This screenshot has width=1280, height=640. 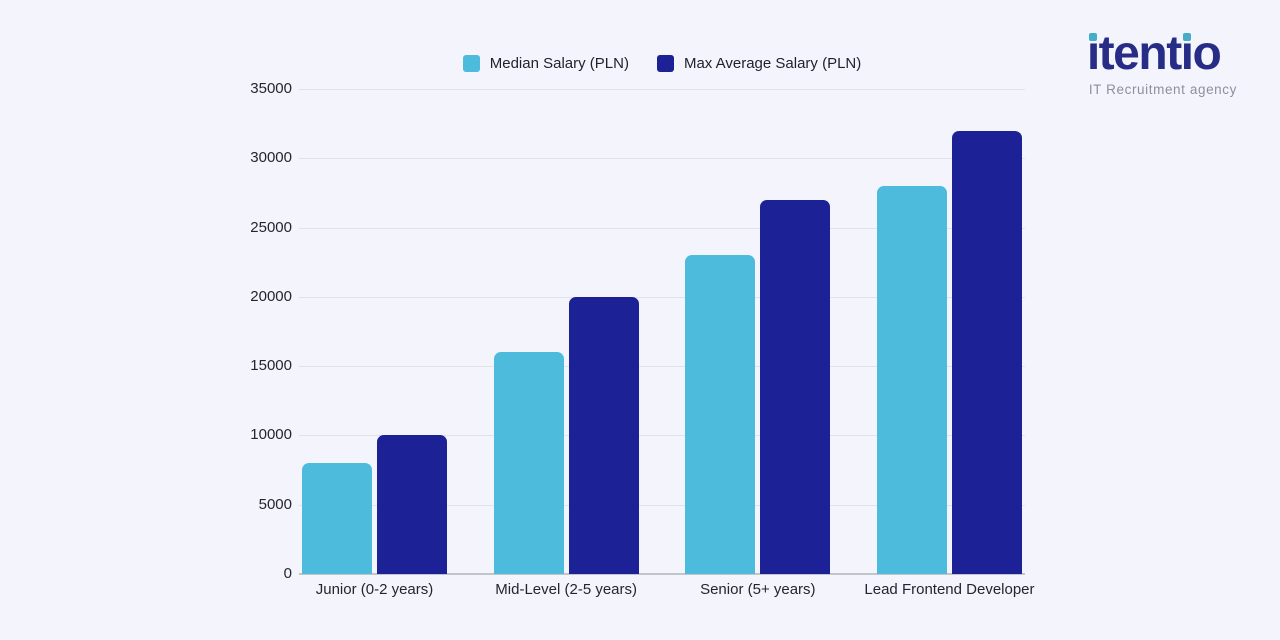 What do you see at coordinates (176, 331) in the screenshot?
I see `y-axis: 35000 30000 25000 20000 15000 10000 5000 0` at bounding box center [176, 331].